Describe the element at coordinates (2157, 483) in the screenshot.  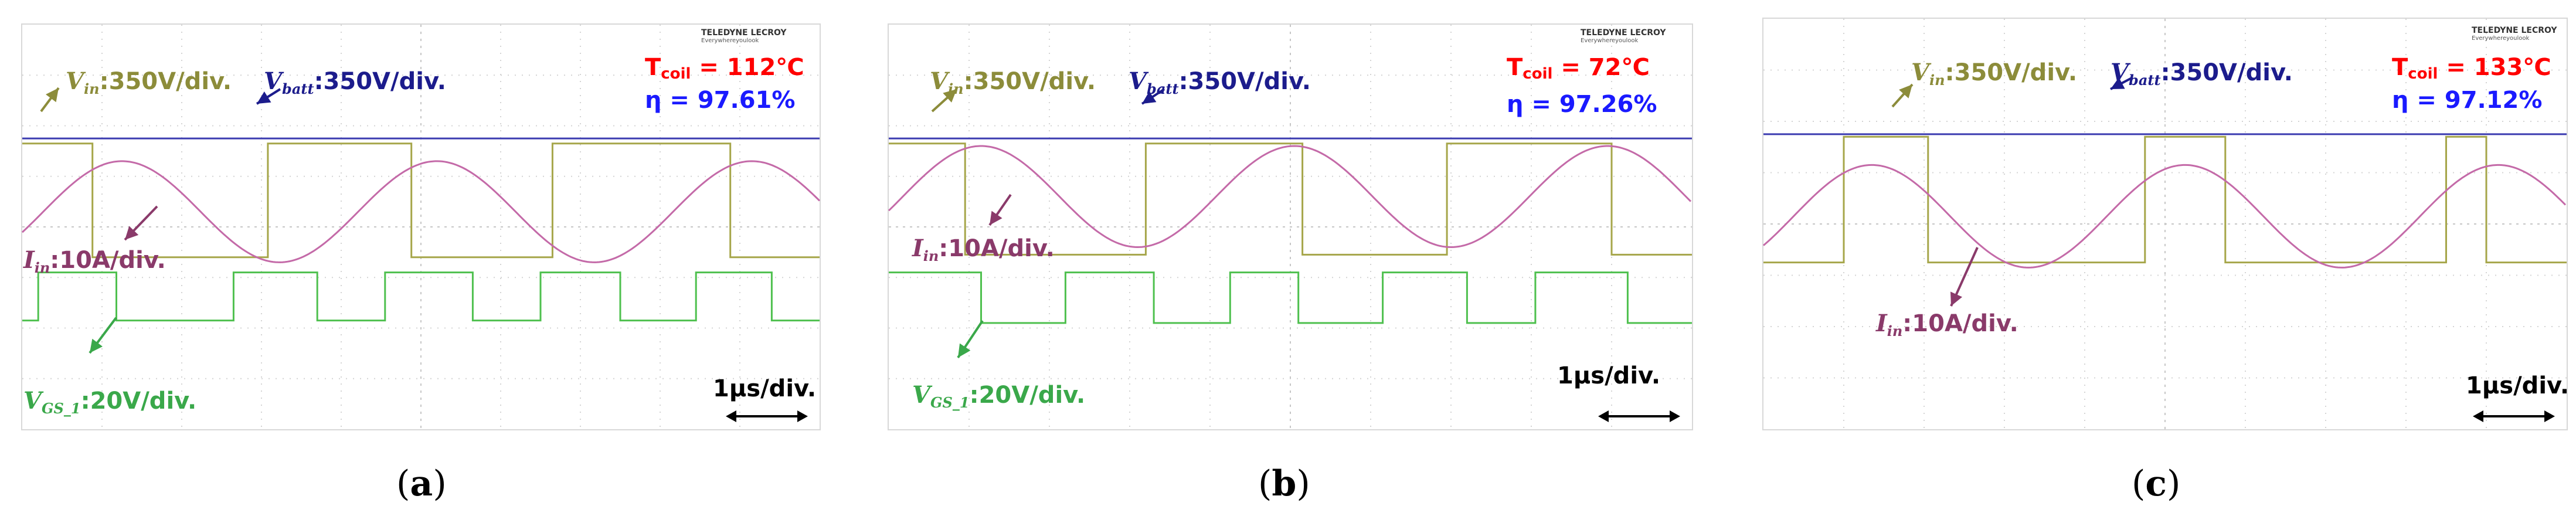
I see `caption-c: (c)` at that location.